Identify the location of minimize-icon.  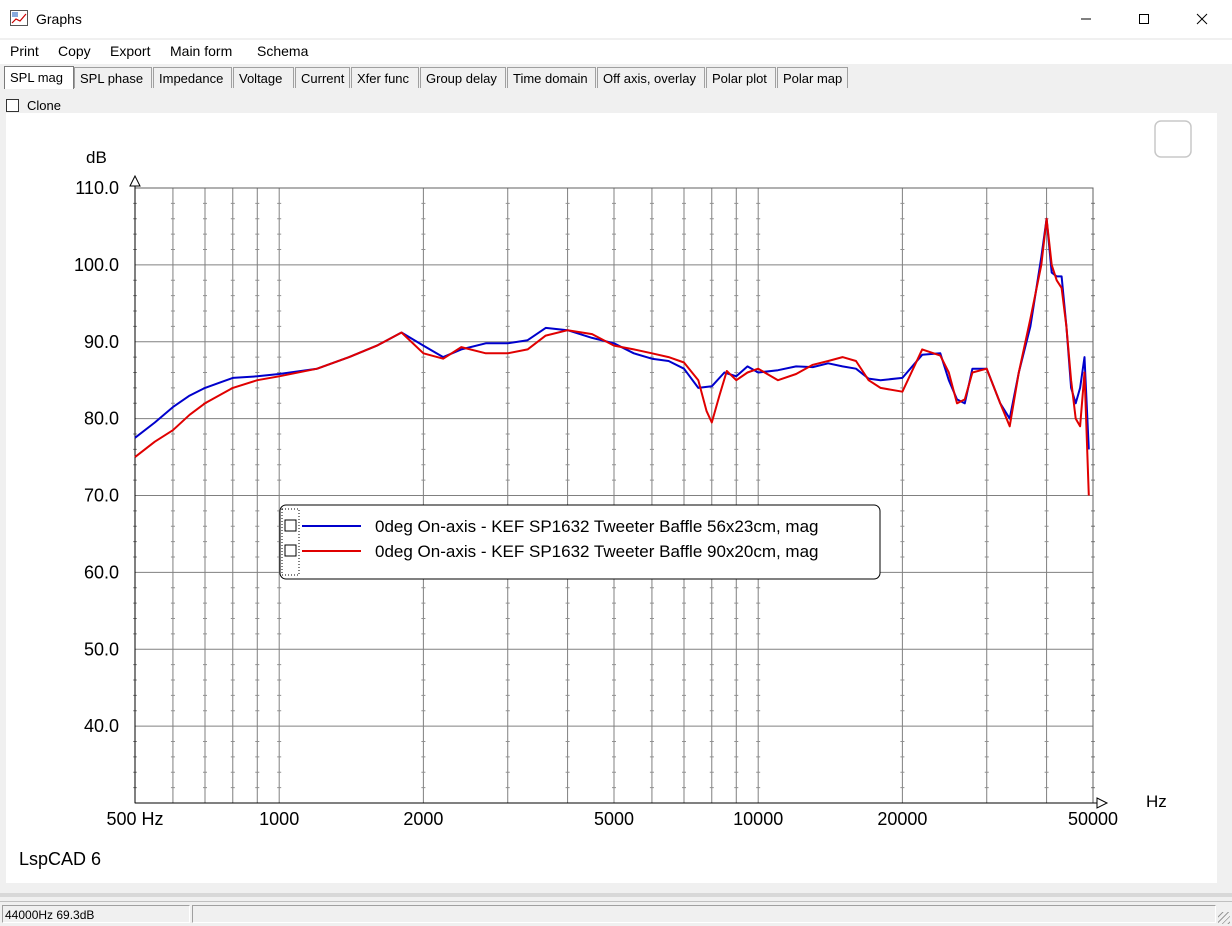
(1086, 19).